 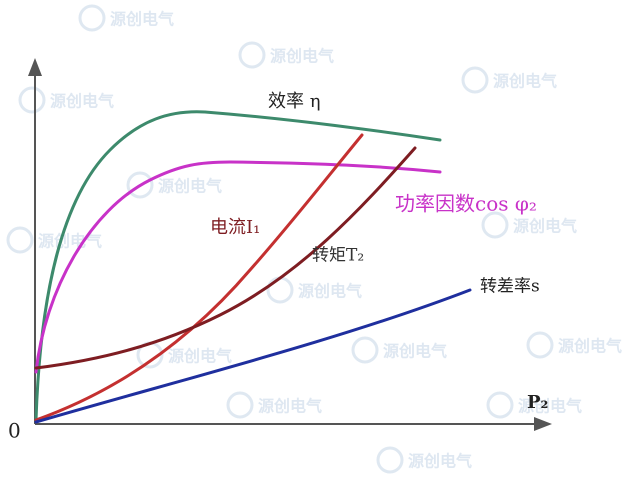 What do you see at coordinates (235, 227) in the screenshot?
I see `current-label: 电流I₁` at bounding box center [235, 227].